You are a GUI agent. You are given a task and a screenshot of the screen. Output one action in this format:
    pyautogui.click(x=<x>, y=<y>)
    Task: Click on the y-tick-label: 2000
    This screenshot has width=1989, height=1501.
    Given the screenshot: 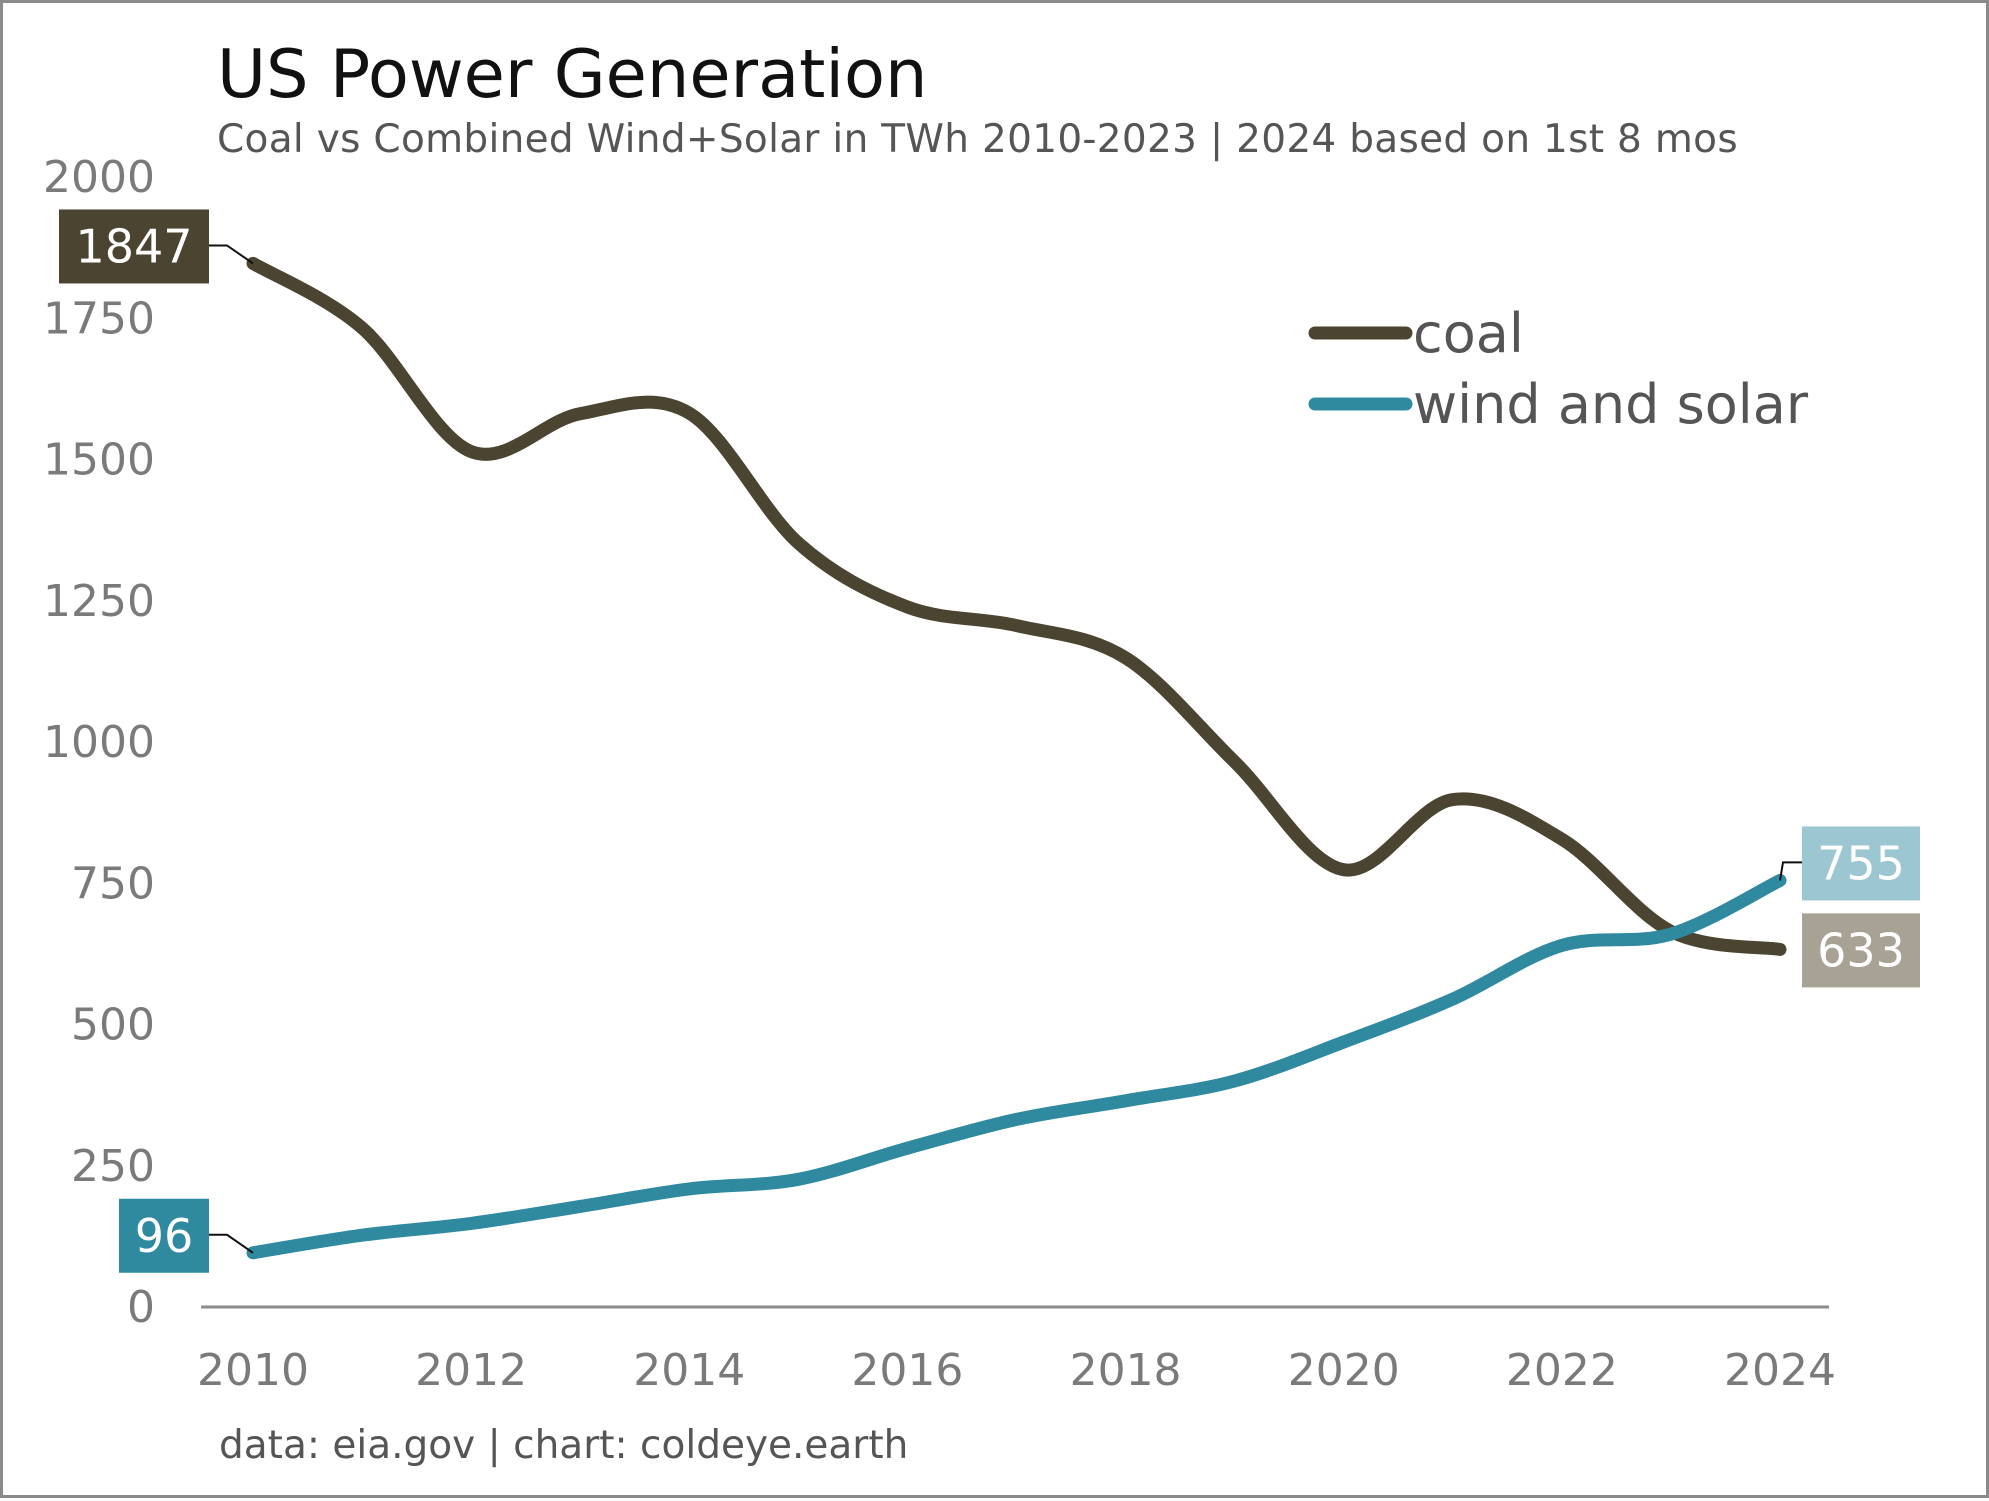 What is the action you would take?
    pyautogui.click(x=99, y=177)
    